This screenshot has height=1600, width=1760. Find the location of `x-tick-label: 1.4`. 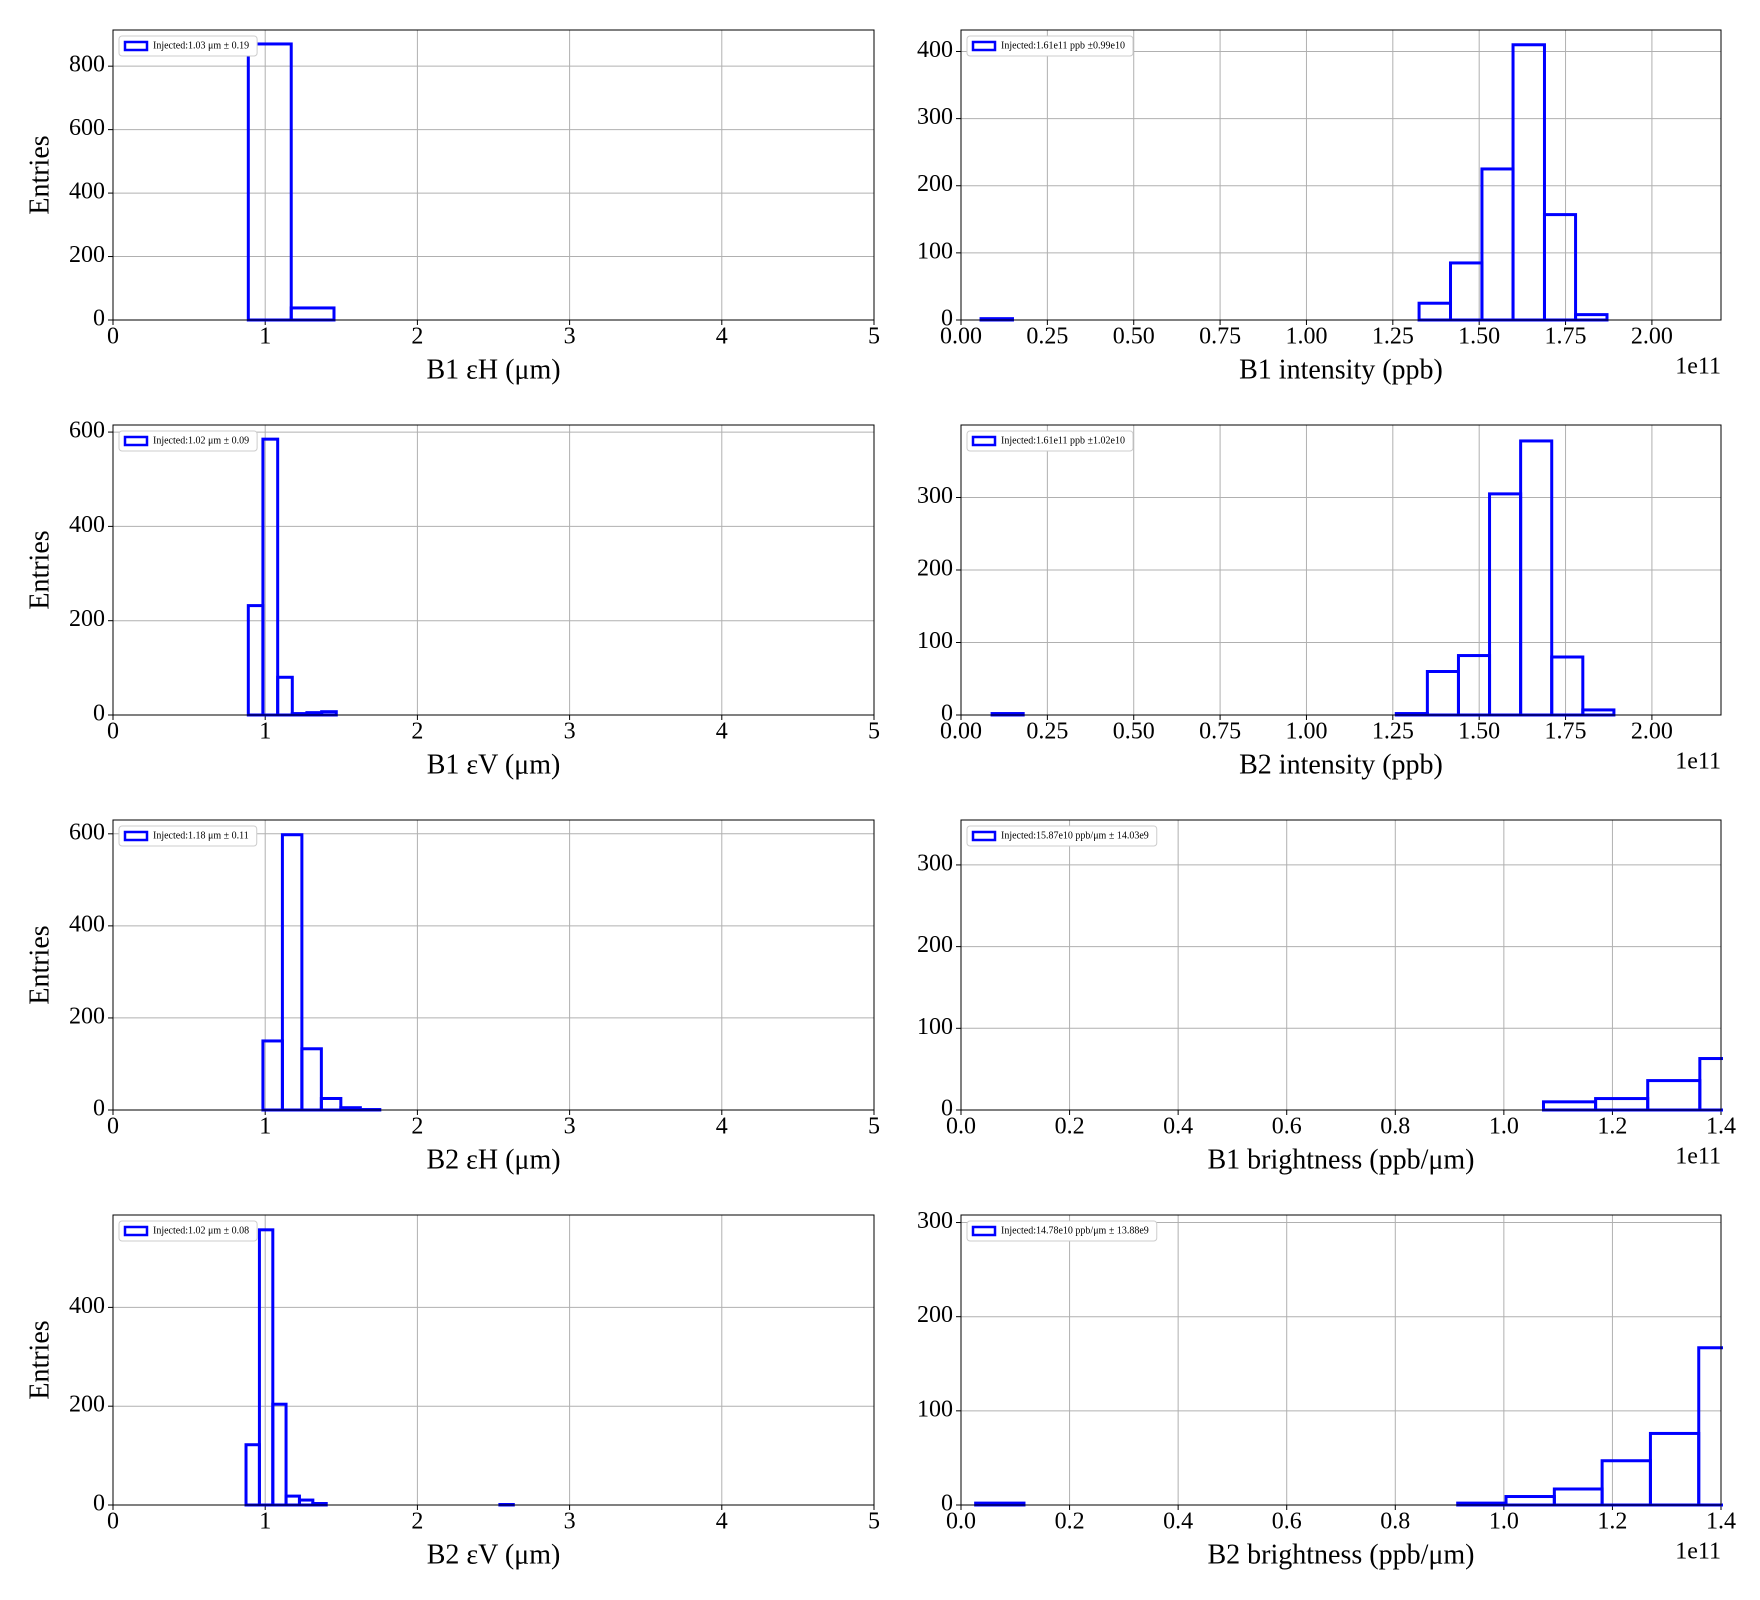

x-tick-label: 1.4 is located at coordinates (1721, 1127).